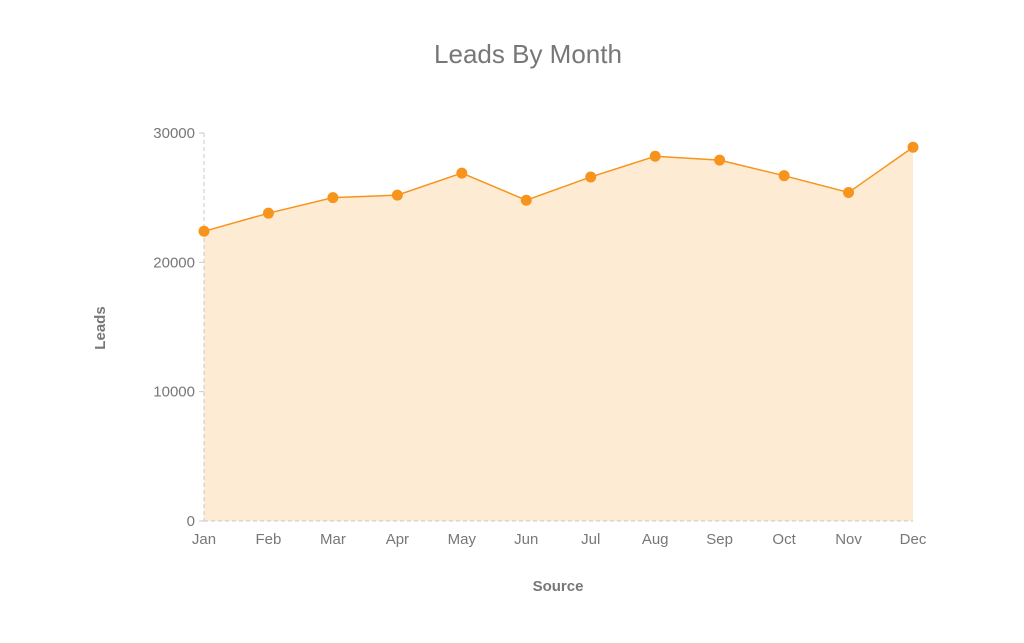  I want to click on x-tick-label: Jan, so click(204, 539).